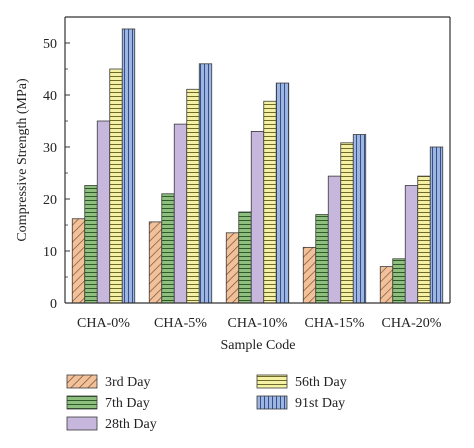 This screenshot has height=448, width=474. Describe the element at coordinates (103, 323) in the screenshot. I see `x-tick-label: CHA-0%` at that location.